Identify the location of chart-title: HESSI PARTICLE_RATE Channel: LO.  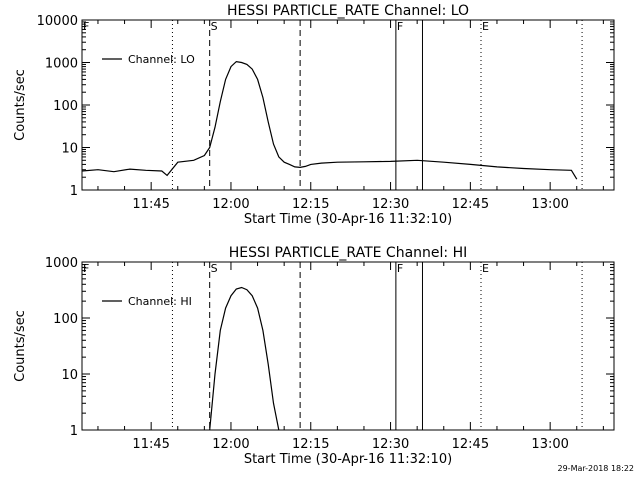
(348, 11).